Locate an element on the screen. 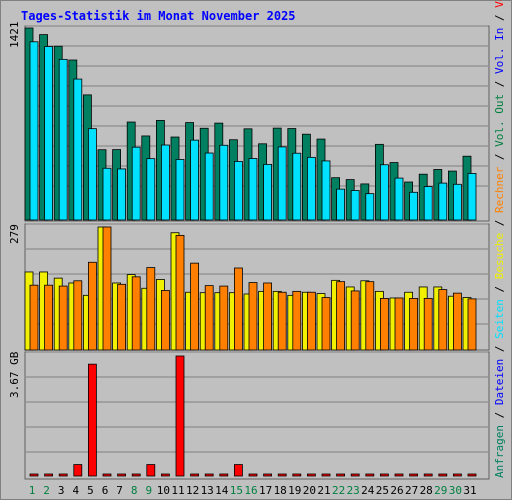 This screenshot has width=512, height=500. x-tick-10: 10 is located at coordinates (163, 490).